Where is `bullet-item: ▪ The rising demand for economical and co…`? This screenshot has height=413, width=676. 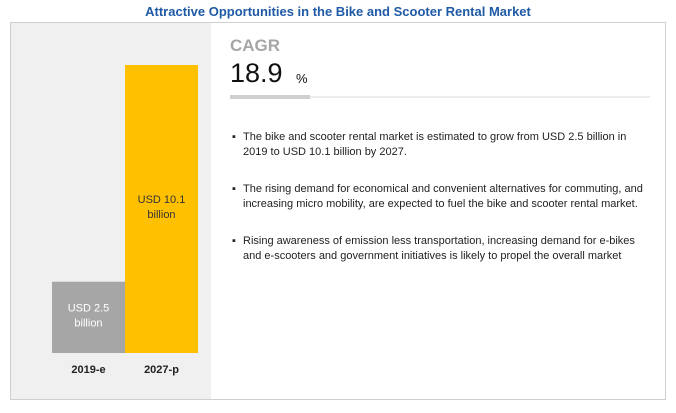
bullet-item: ▪ The rising demand for economical and co… is located at coordinates (442, 197).